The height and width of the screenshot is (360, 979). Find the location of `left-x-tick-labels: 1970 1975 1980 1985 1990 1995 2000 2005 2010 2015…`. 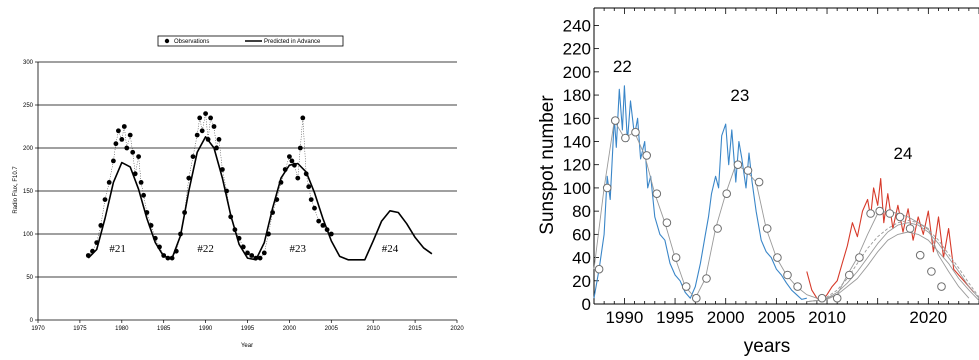

left-x-tick-labels: 1970 1975 1980 1985 1990 1995 2000 2005 2010 2015… is located at coordinates (247, 326).